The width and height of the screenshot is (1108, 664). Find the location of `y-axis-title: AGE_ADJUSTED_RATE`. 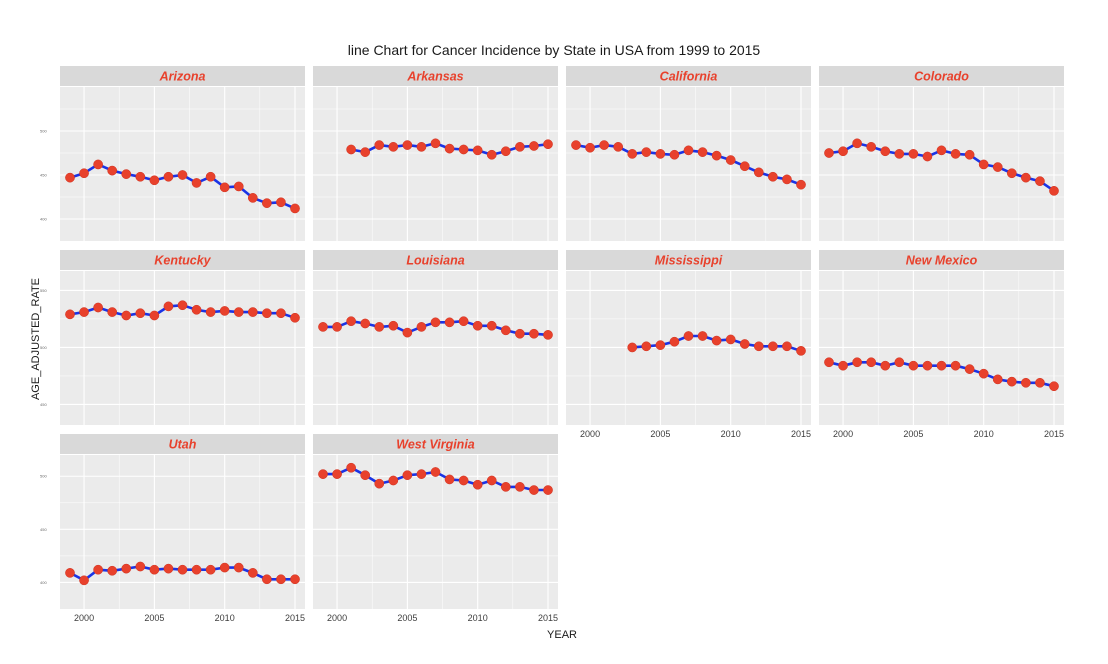

y-axis-title: AGE_ADJUSTED_RATE is located at coordinates (36, 339).